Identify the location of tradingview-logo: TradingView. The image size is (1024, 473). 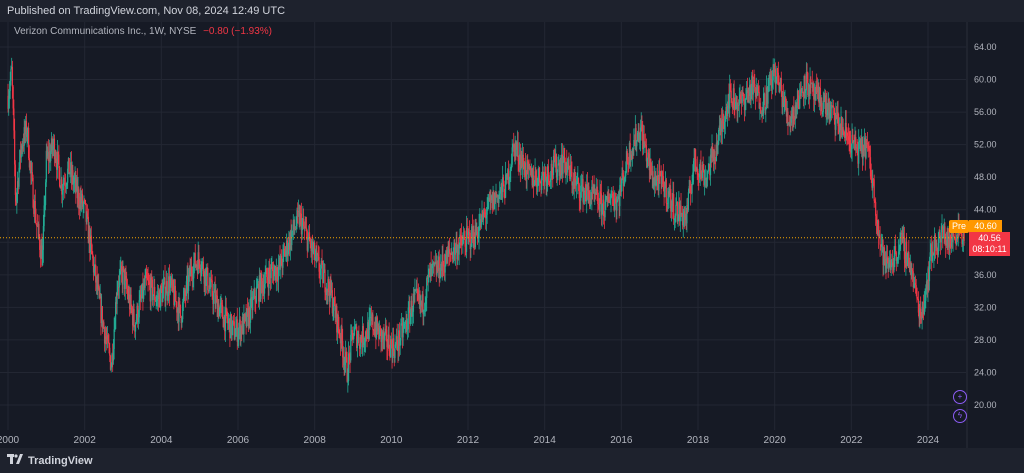
(50, 460).